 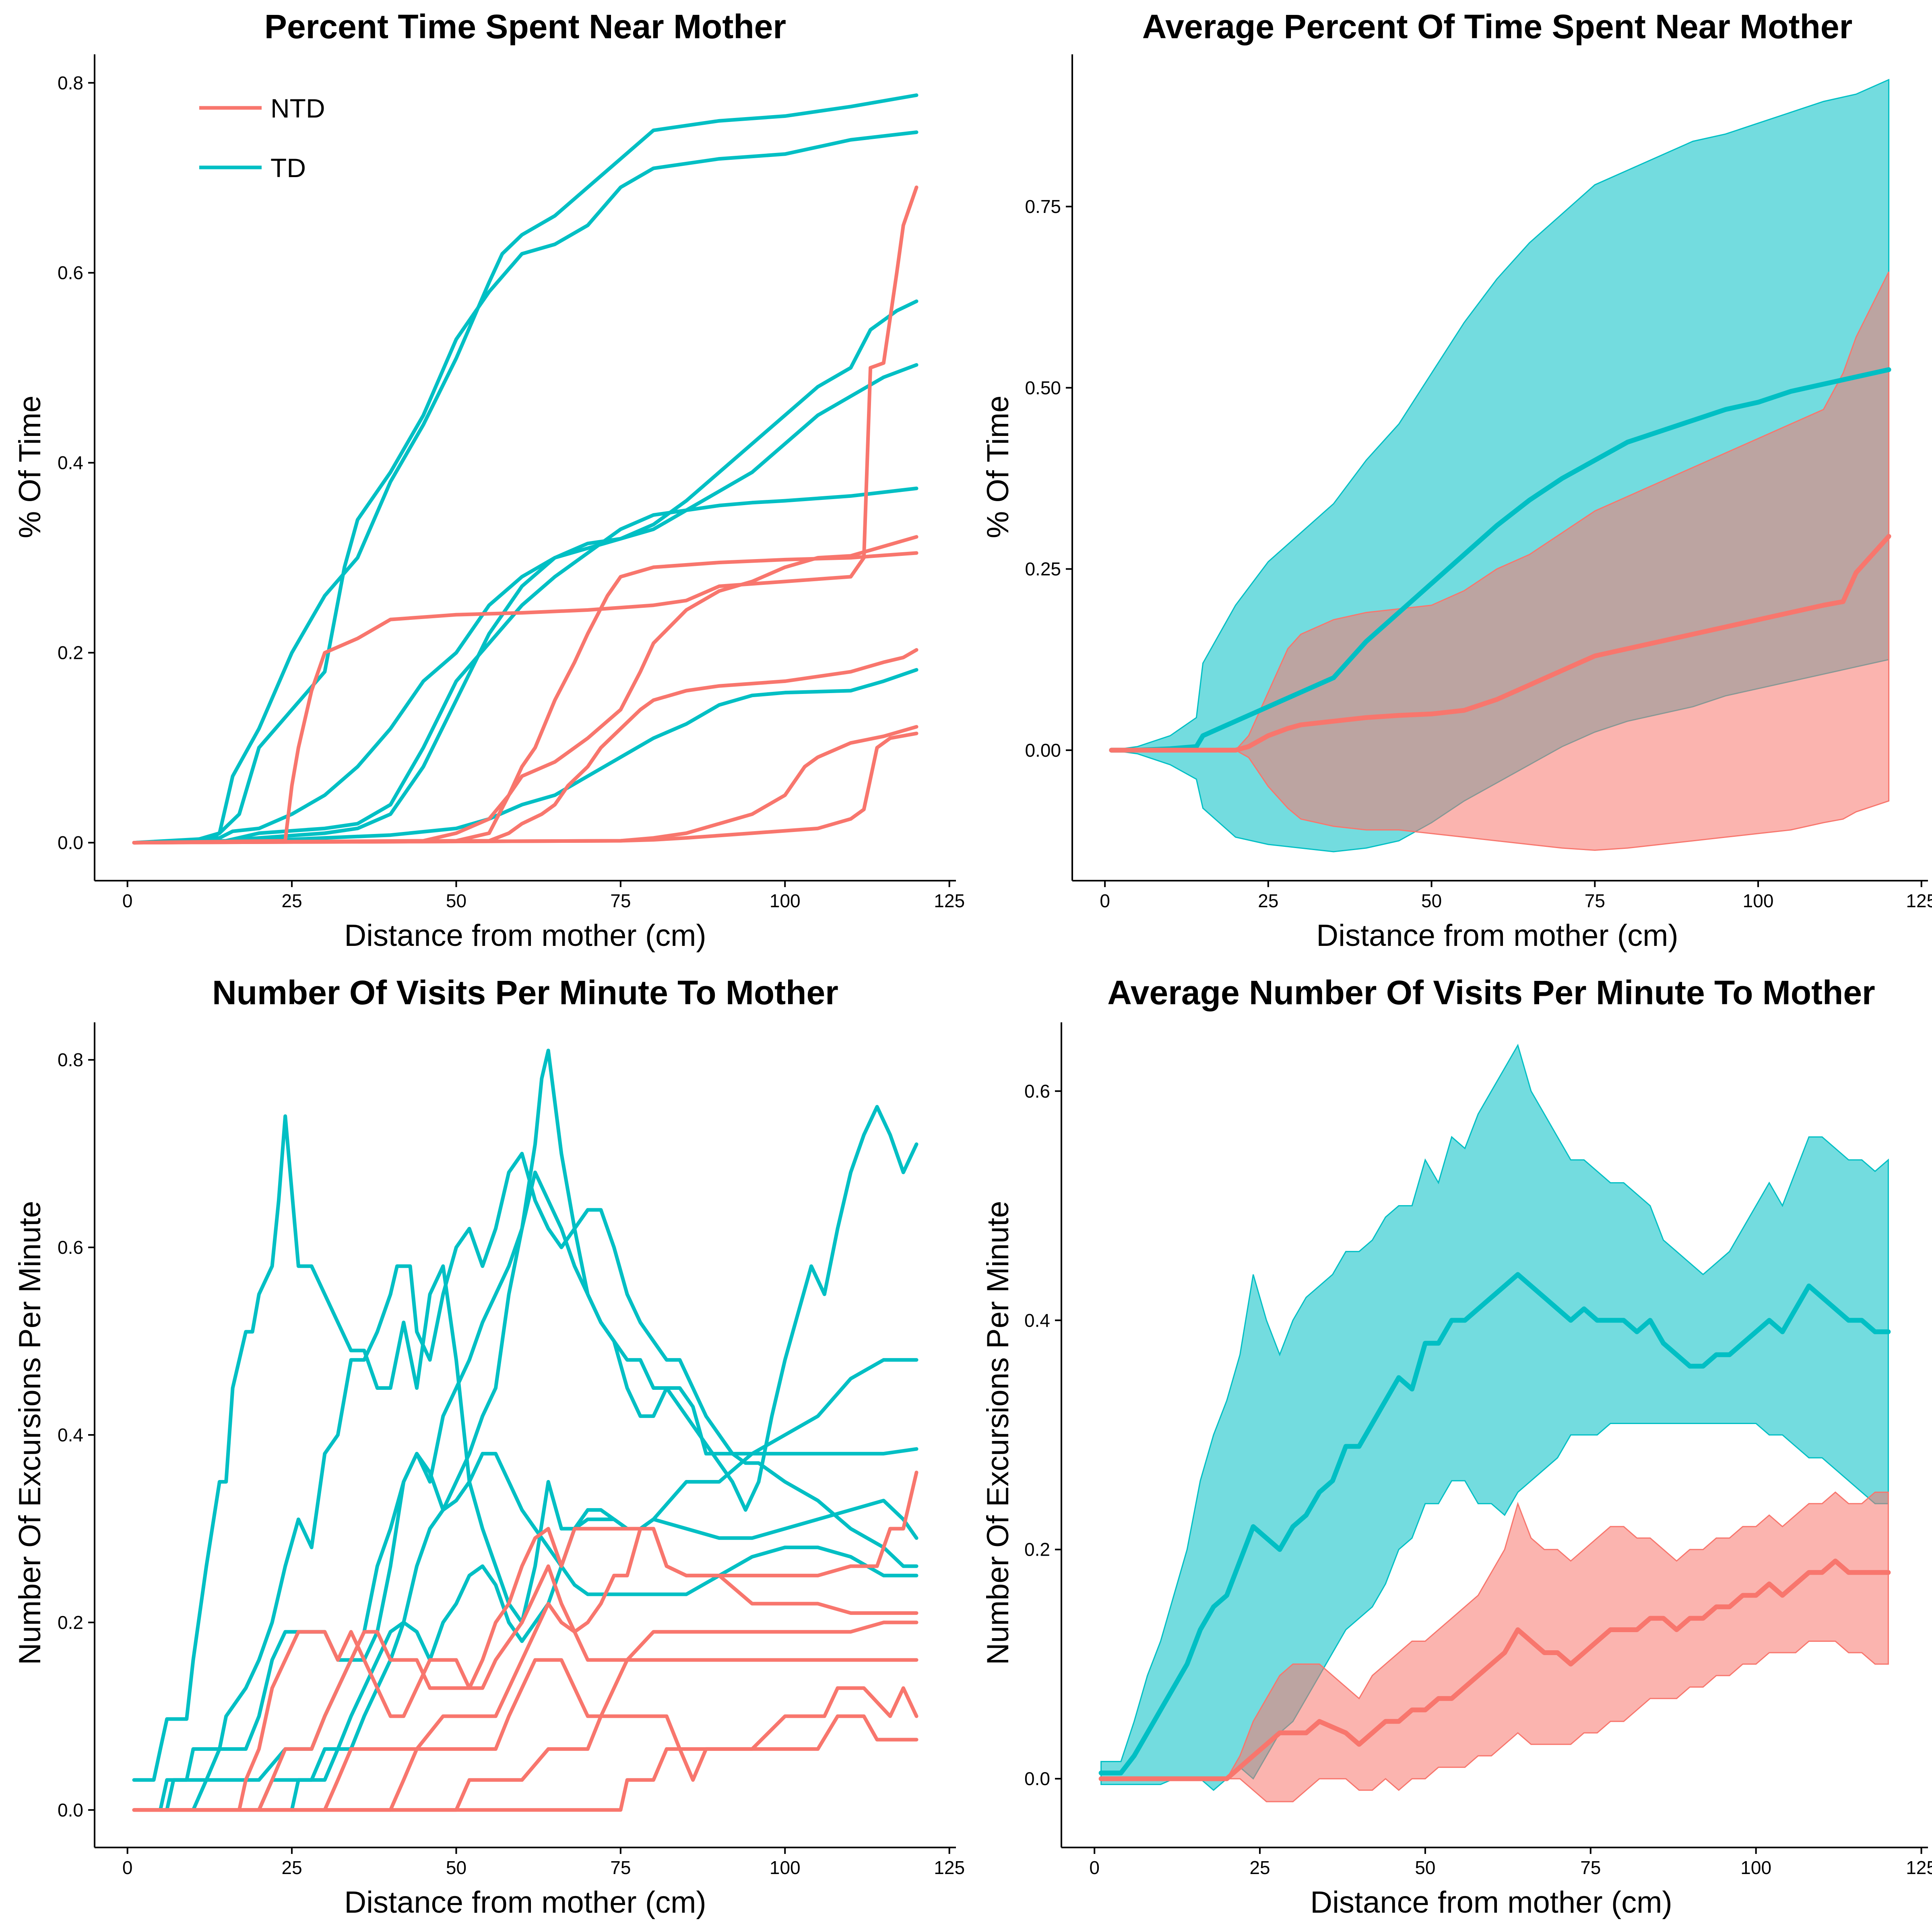 What do you see at coordinates (1043, 387) in the screenshot?
I see `y-tick-label: 0.50` at bounding box center [1043, 387].